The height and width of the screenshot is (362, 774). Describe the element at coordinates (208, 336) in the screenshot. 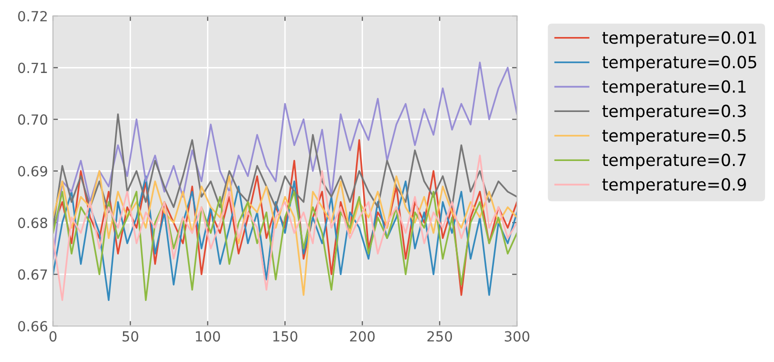

I see `x-tick-label: 100` at that location.